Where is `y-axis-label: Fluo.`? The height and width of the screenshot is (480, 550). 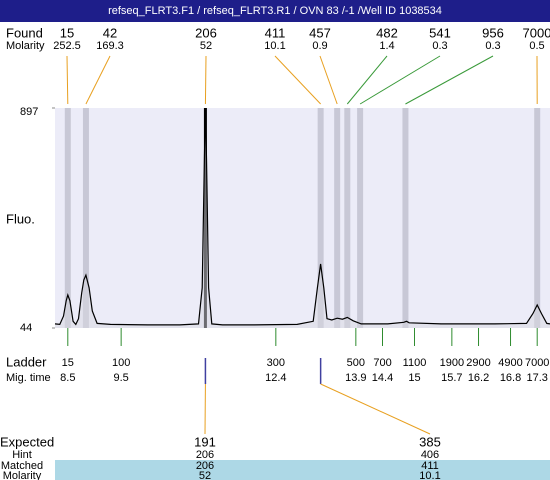 y-axis-label: Fluo. is located at coordinates (20, 218).